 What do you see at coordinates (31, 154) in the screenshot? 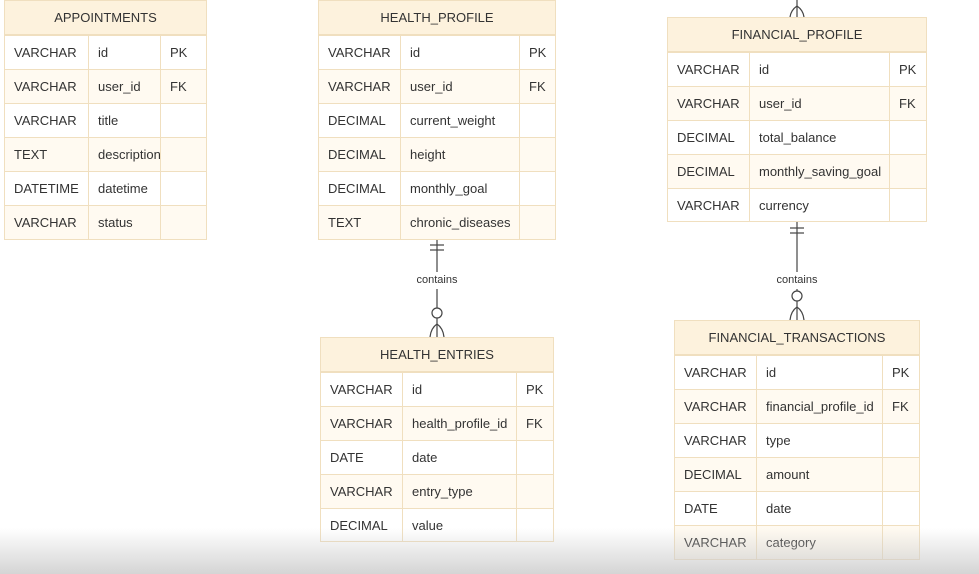
I see `column-type: TEXT` at bounding box center [31, 154].